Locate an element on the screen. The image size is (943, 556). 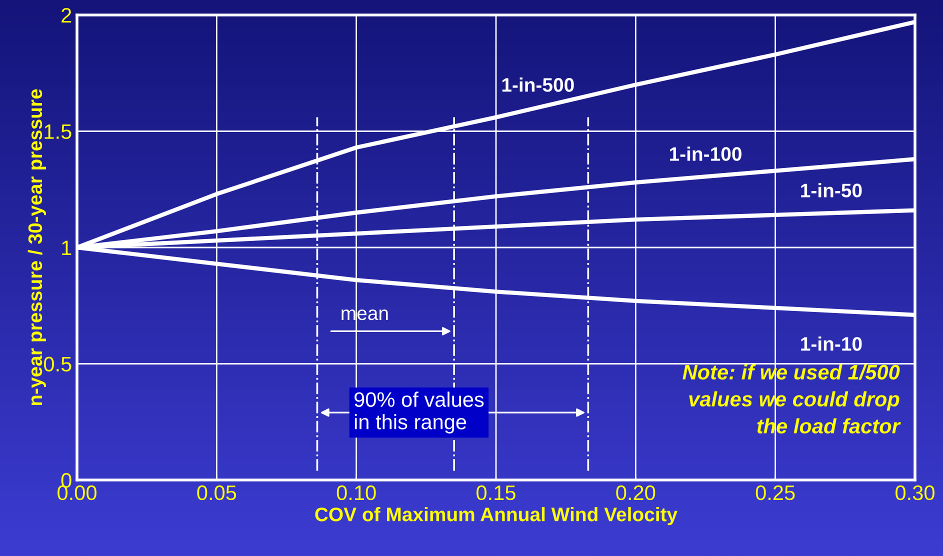
series-label: 1-in-10 is located at coordinates (831, 343).